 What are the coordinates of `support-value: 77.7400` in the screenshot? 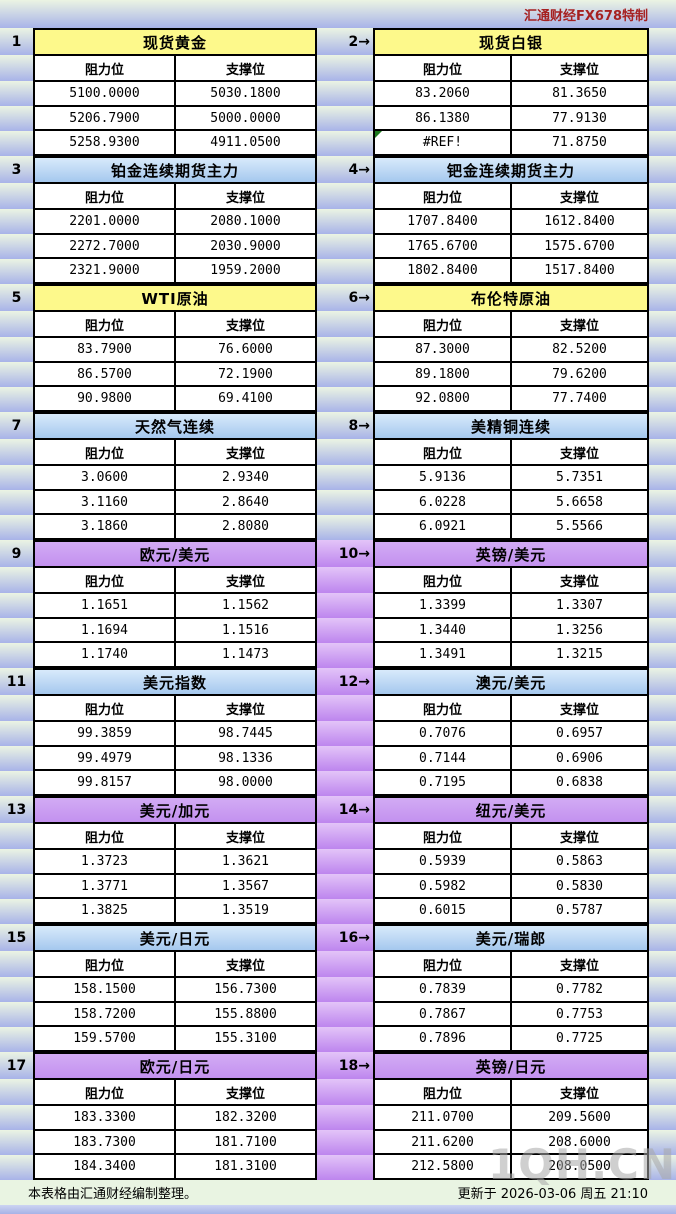 It's located at (578, 398).